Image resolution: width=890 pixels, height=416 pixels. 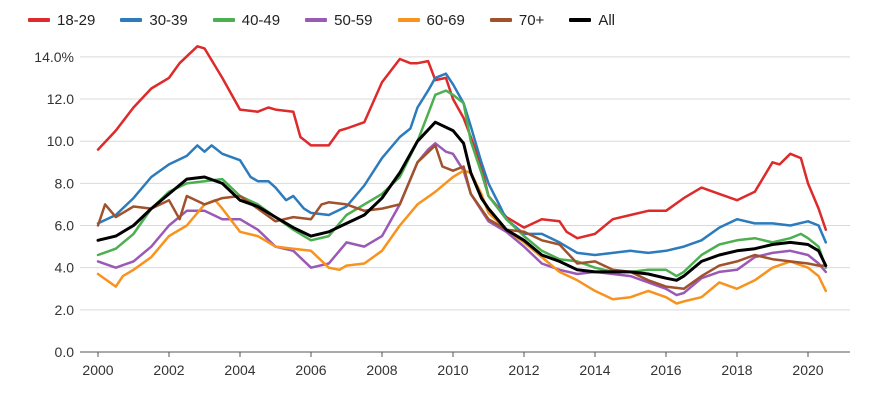 I want to click on legend-item-40-49: 40-49, so click(x=246, y=20).